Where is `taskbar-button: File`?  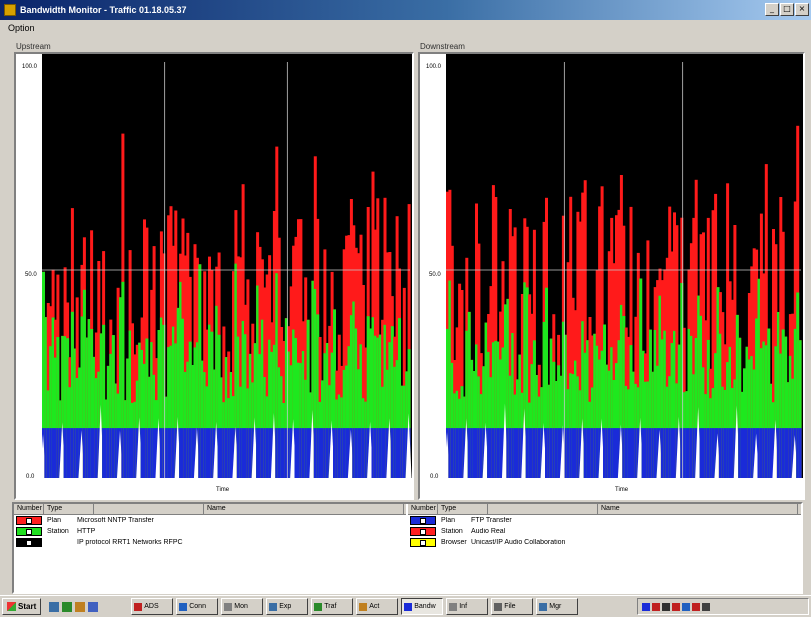
taskbar-button: File is located at coordinates (512, 606).